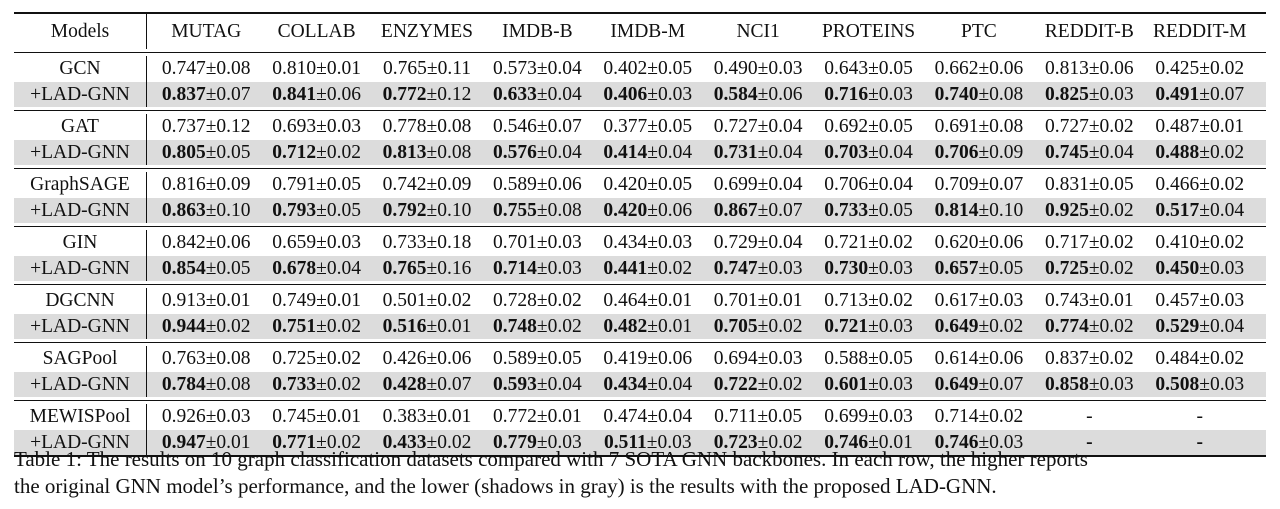 This screenshot has height=509, width=1280. What do you see at coordinates (294, 300) in the screenshot?
I see `mean-value: 0.749` at bounding box center [294, 300].